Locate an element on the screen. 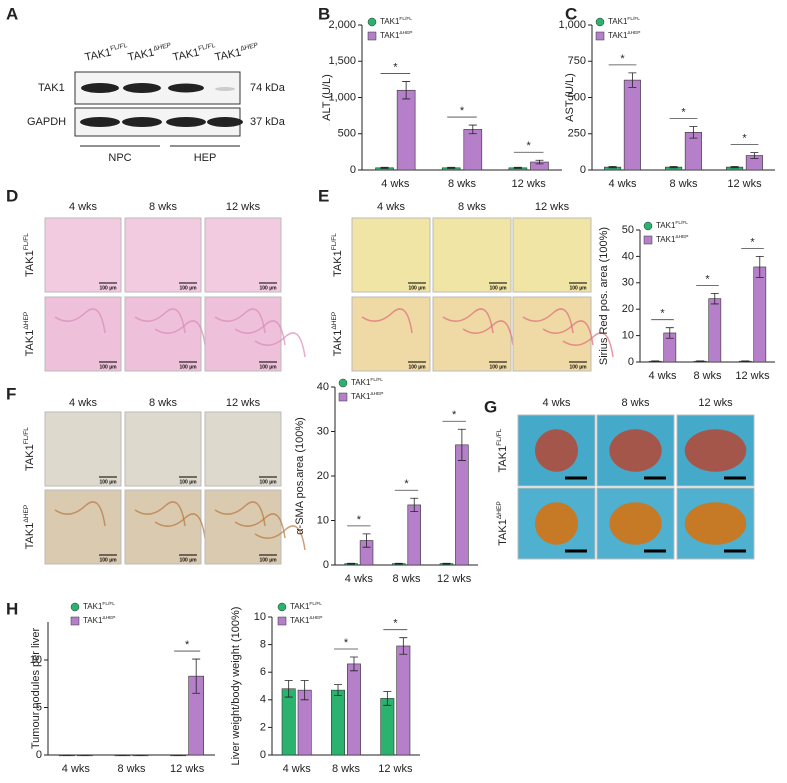 This screenshot has width=787, height=783. y-tick-label: 750 is located at coordinates (577, 61).